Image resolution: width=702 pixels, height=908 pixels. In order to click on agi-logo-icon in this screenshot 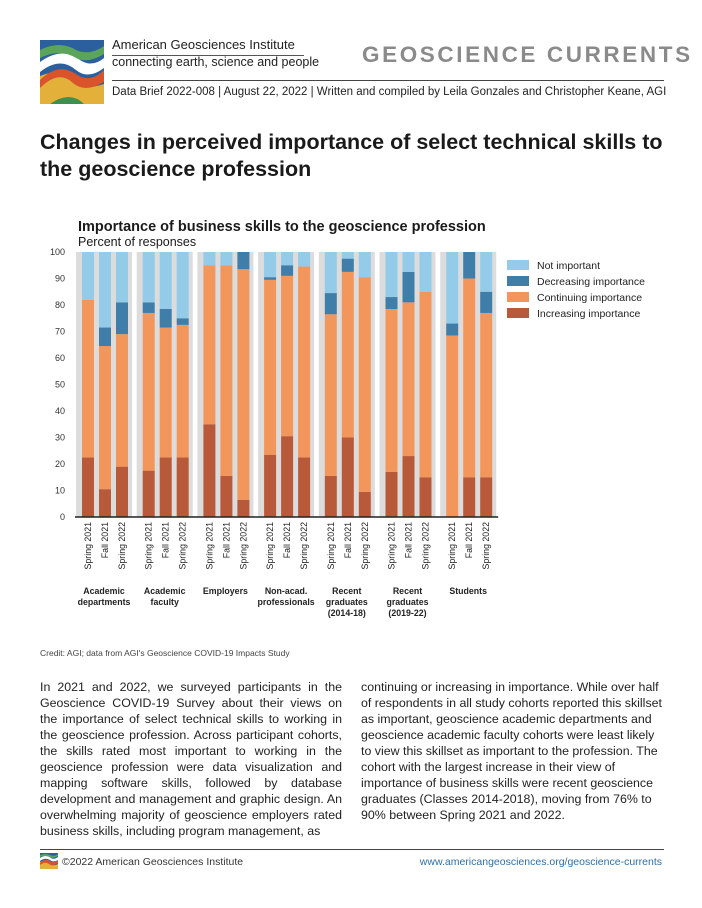, I will do `click(72, 72)`.